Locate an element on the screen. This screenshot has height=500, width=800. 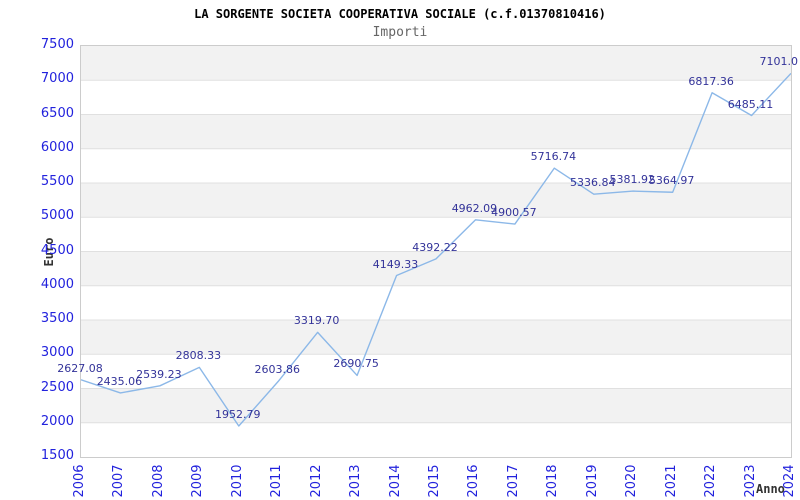
x-tick-label: 2012 is located at coordinates (316, 481).